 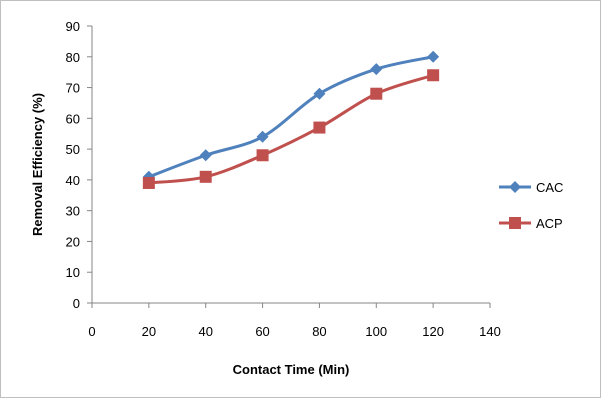 I want to click on series-acp, so click(x=291, y=129).